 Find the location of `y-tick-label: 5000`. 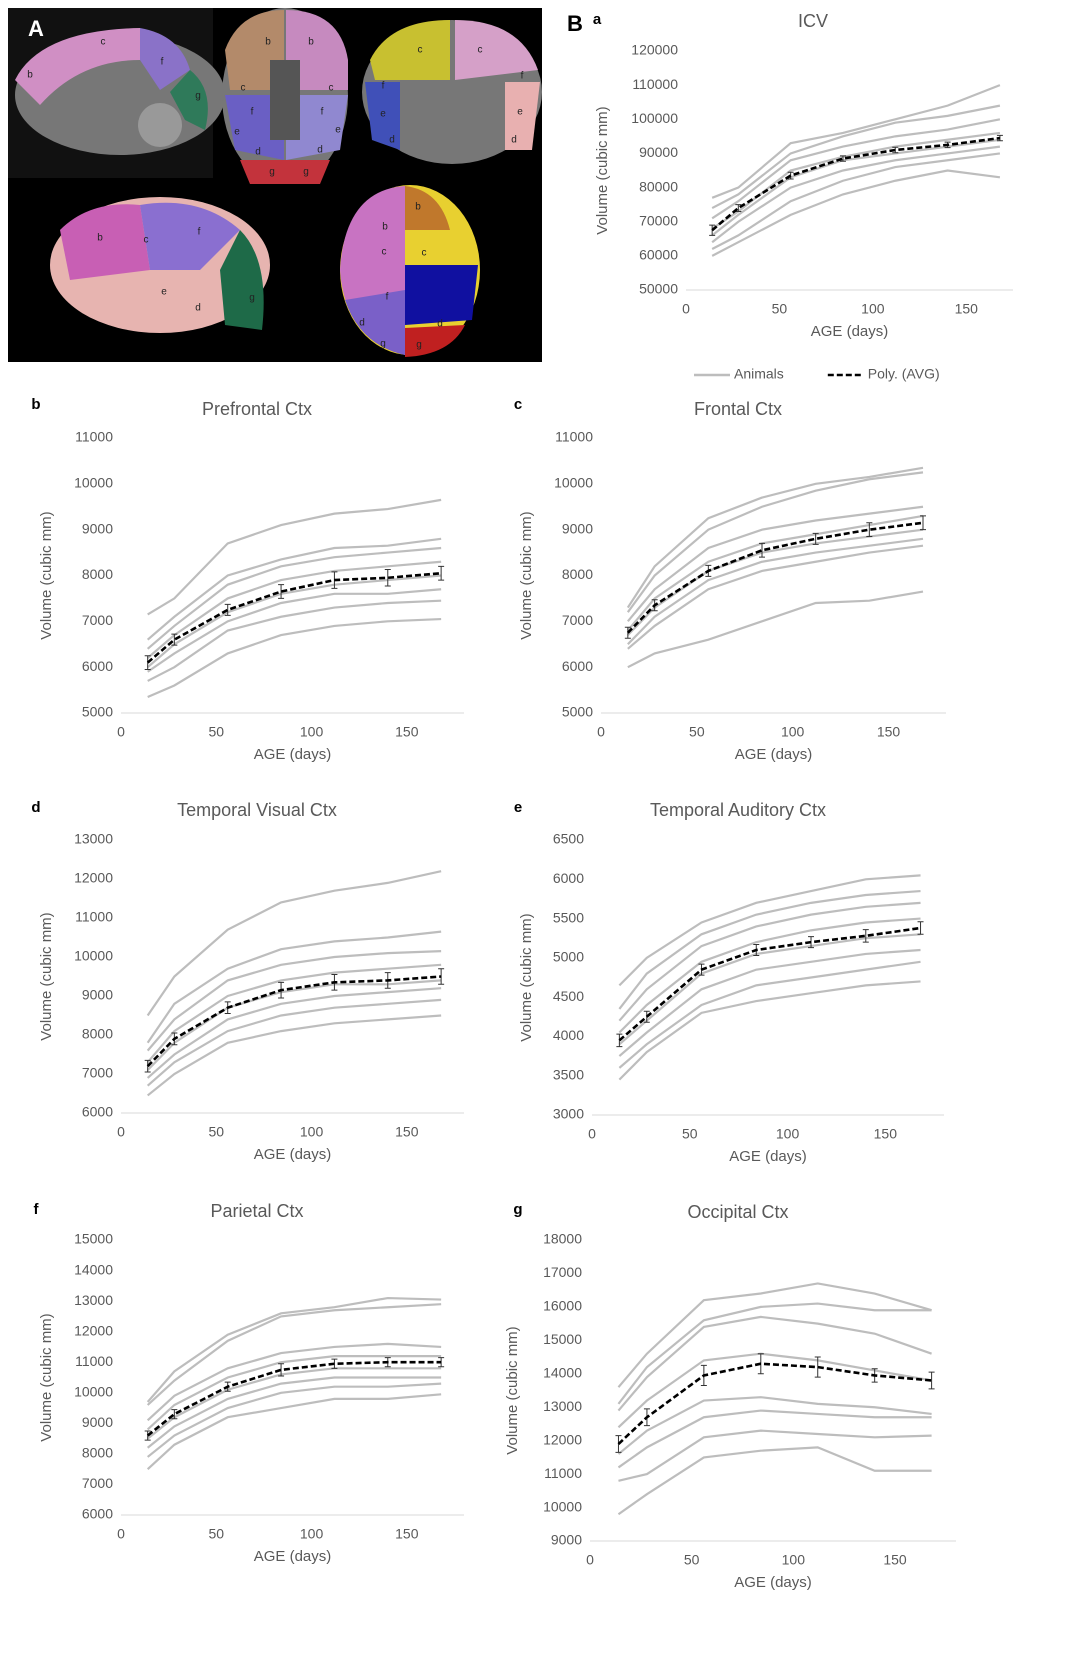

y-tick-label: 5000 is located at coordinates (577, 712).